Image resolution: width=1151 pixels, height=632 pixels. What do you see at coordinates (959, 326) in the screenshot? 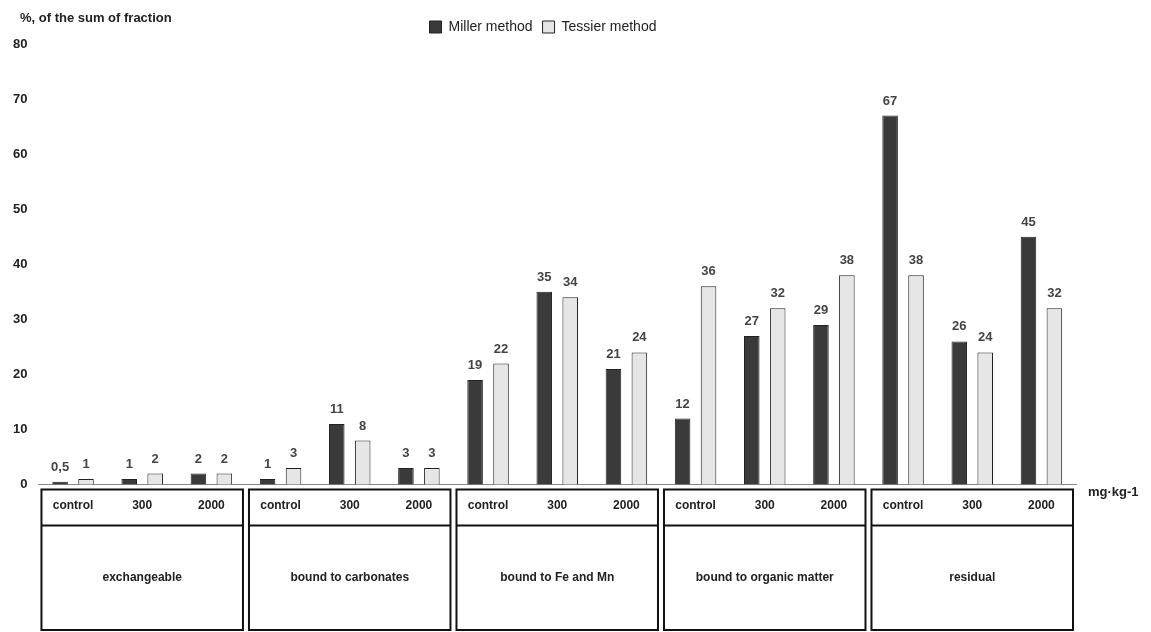
I see `data-label: 26` at bounding box center [959, 326].